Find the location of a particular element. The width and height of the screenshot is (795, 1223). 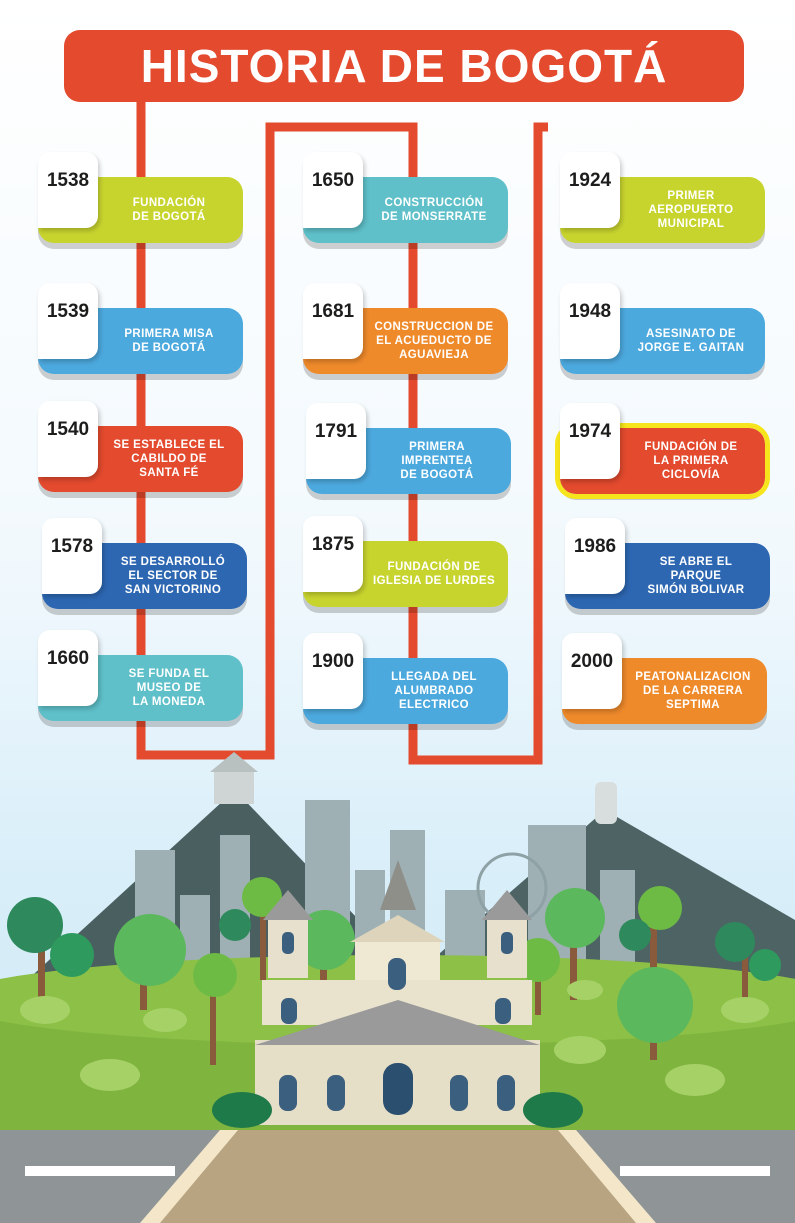

timeline-event: 1539 PRIMERA MISA DE BOGOTÁ is located at coordinates (140, 330).